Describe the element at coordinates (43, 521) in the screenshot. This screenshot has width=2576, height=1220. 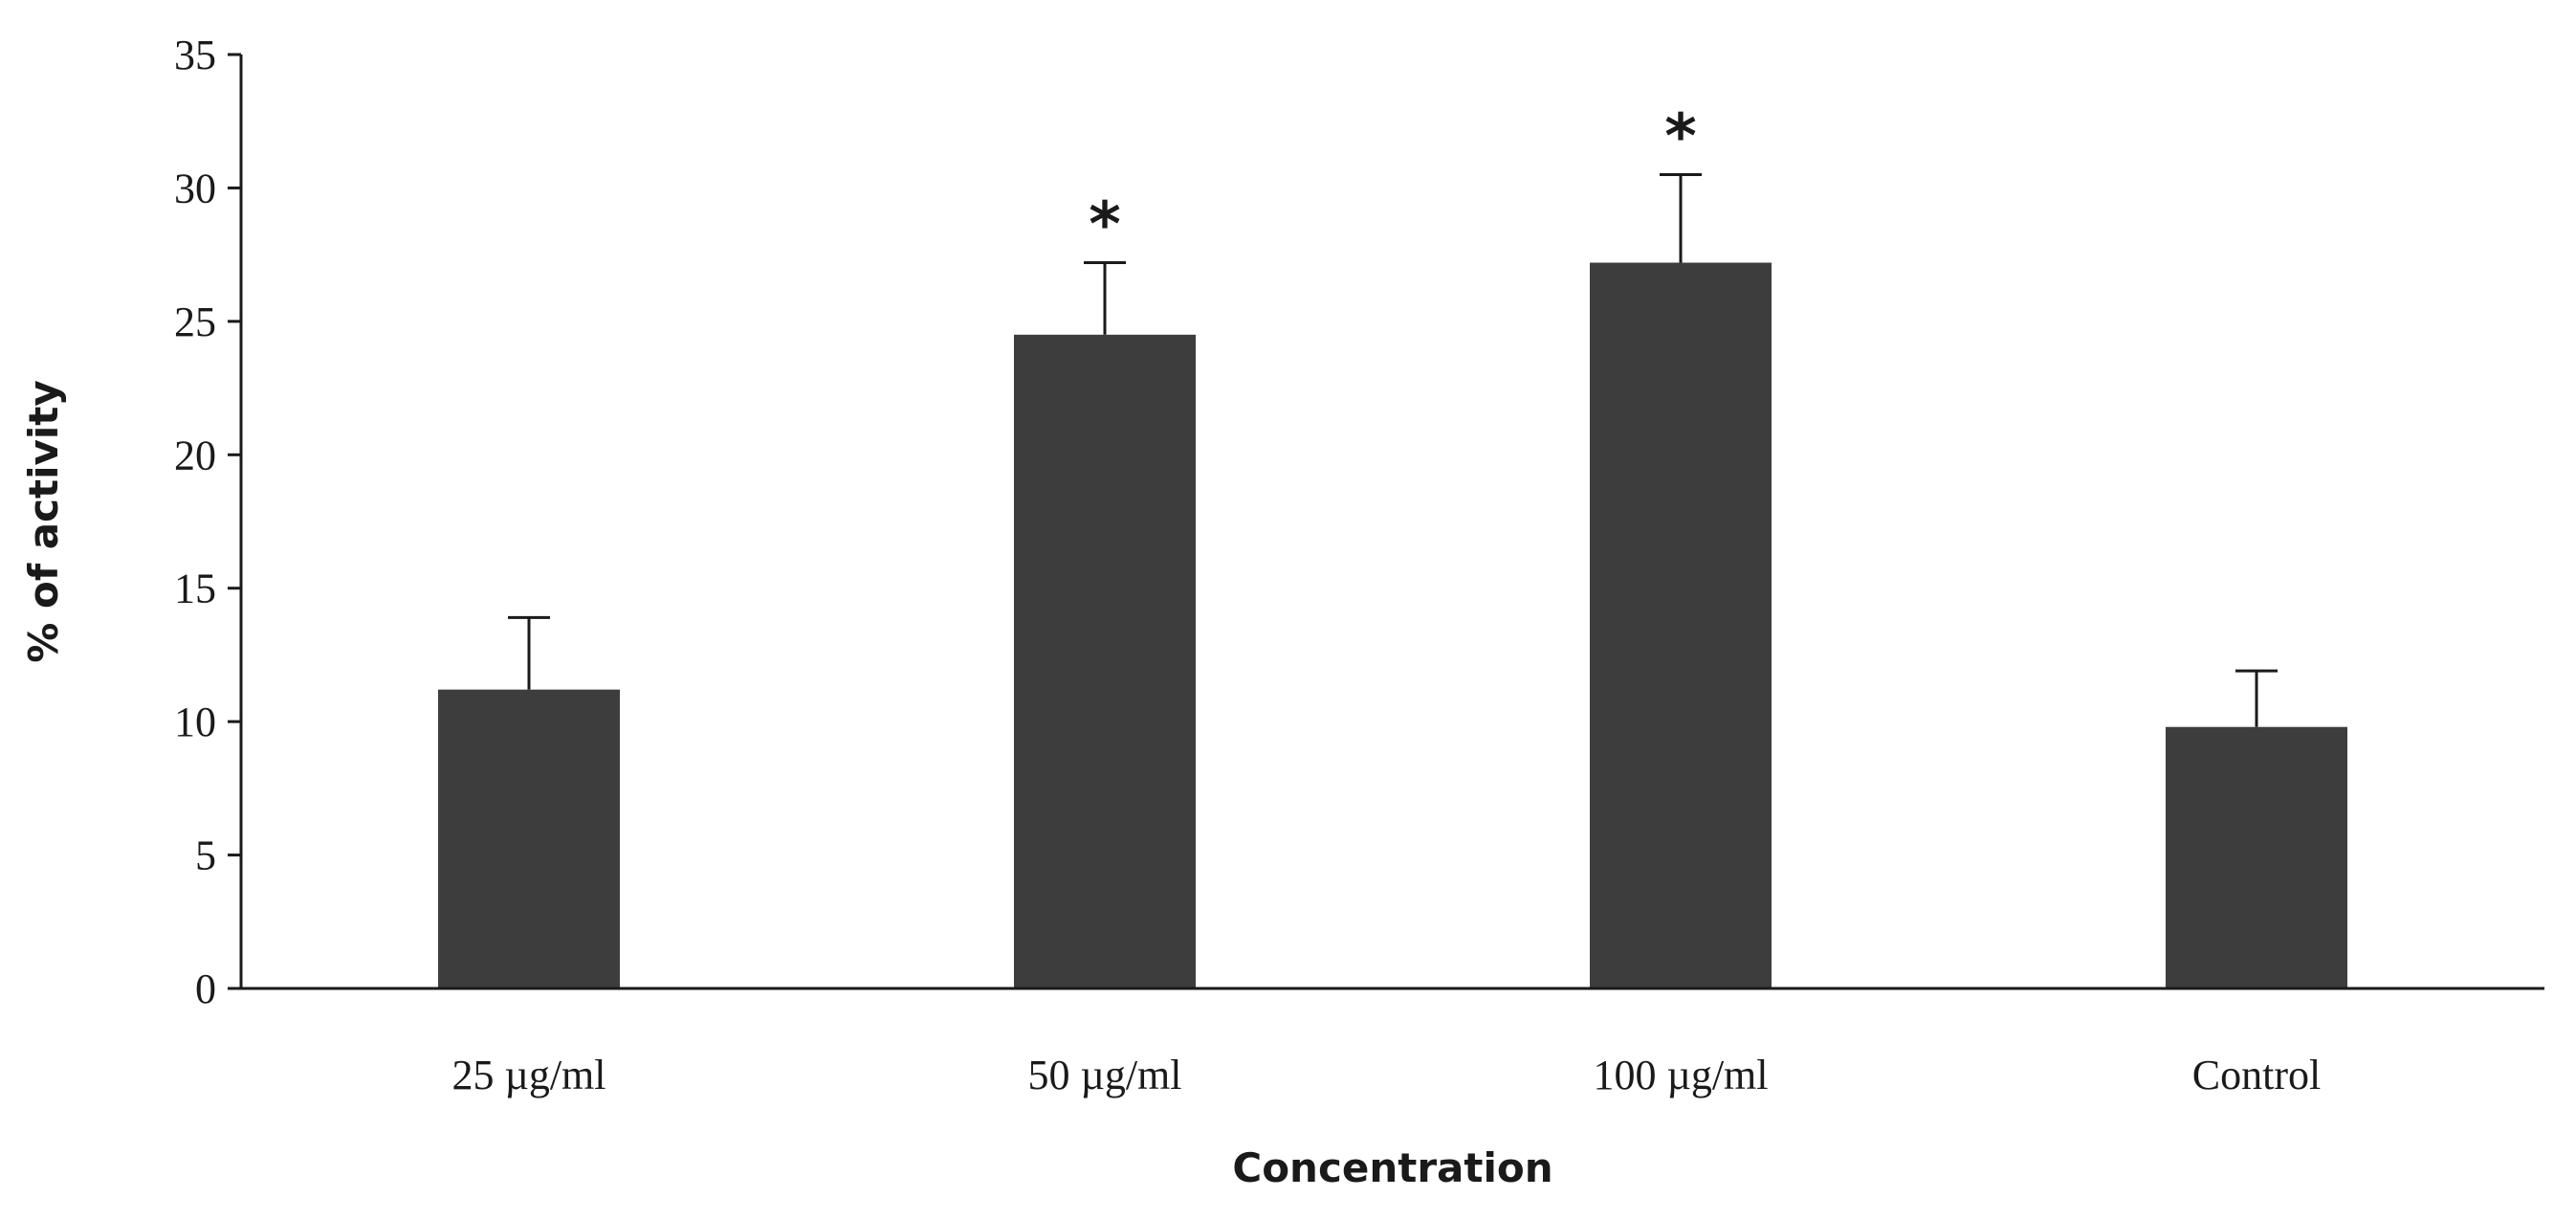
I see `y-axis-title: % of activity` at that location.